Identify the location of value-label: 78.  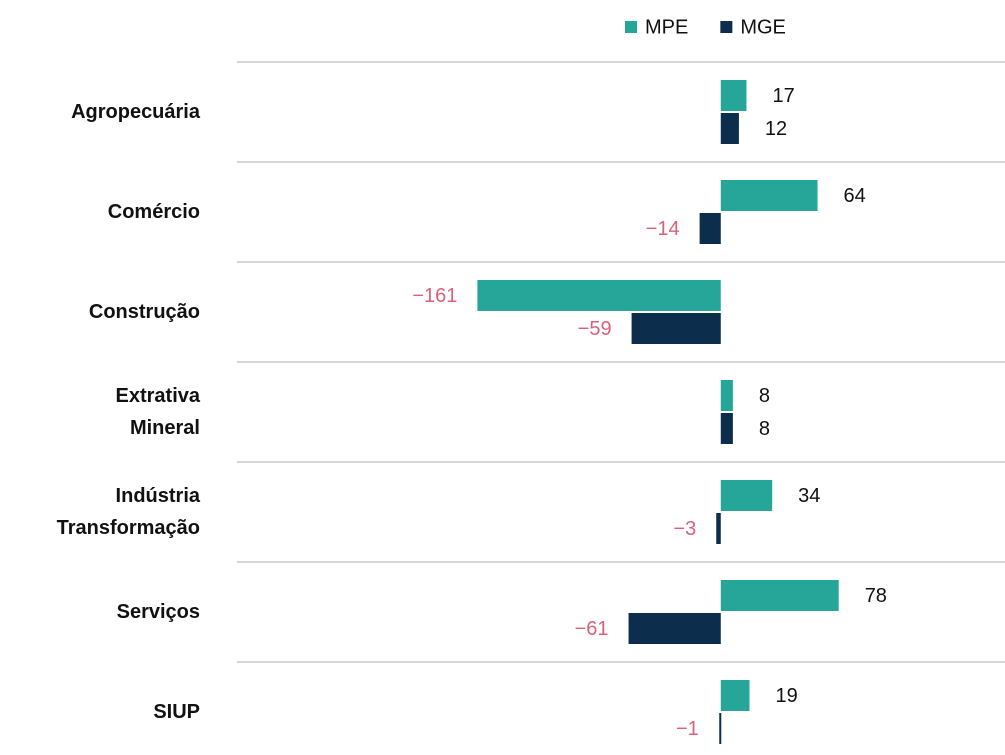
(876, 596).